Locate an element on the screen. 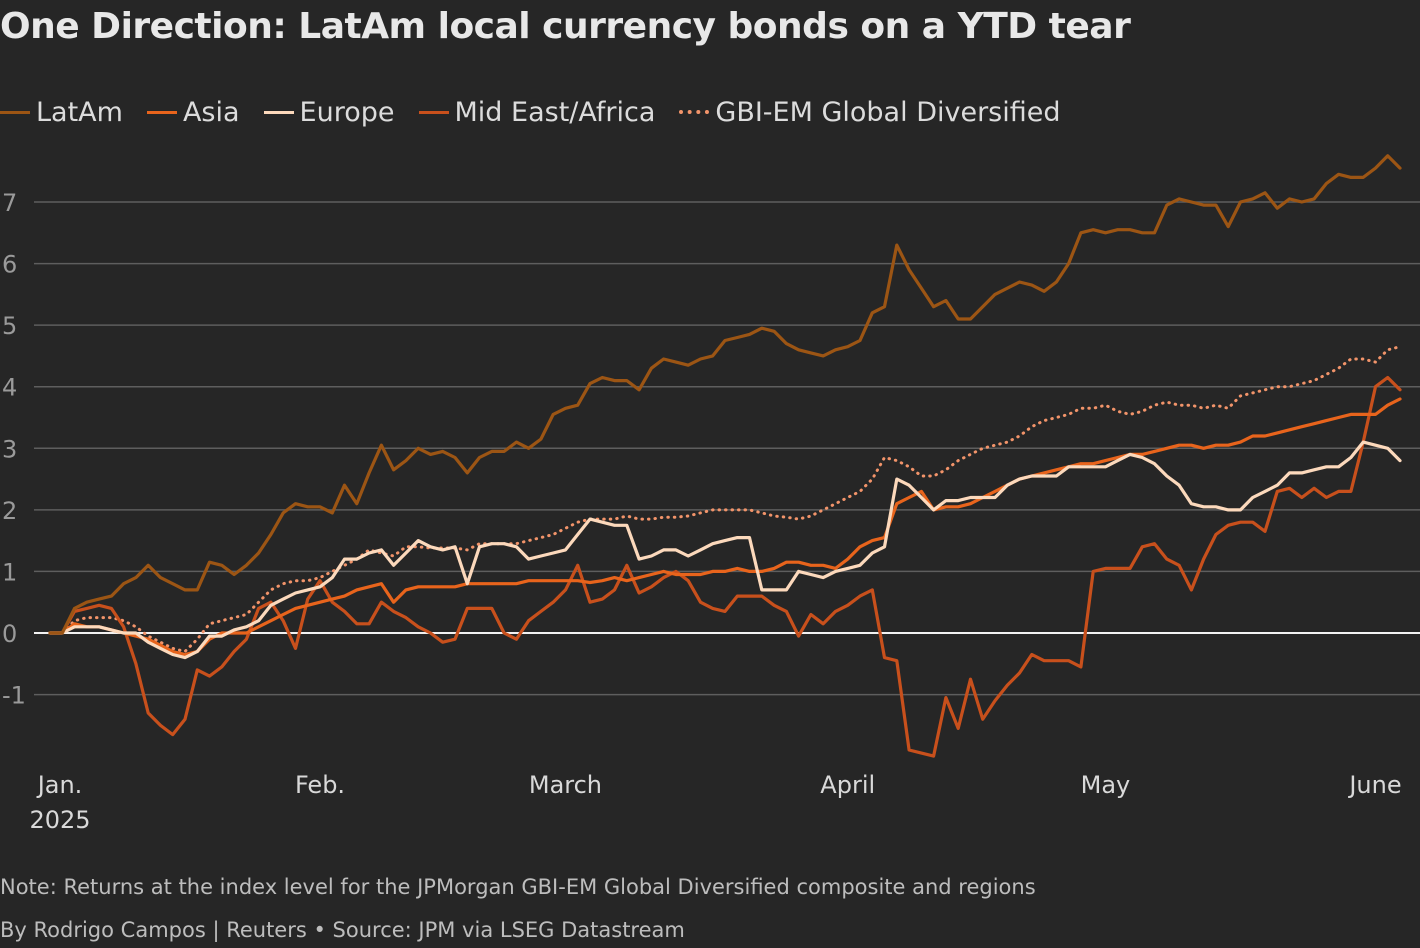 This screenshot has height=948, width=1420. y-tick-label: 5 is located at coordinates (9, 326).